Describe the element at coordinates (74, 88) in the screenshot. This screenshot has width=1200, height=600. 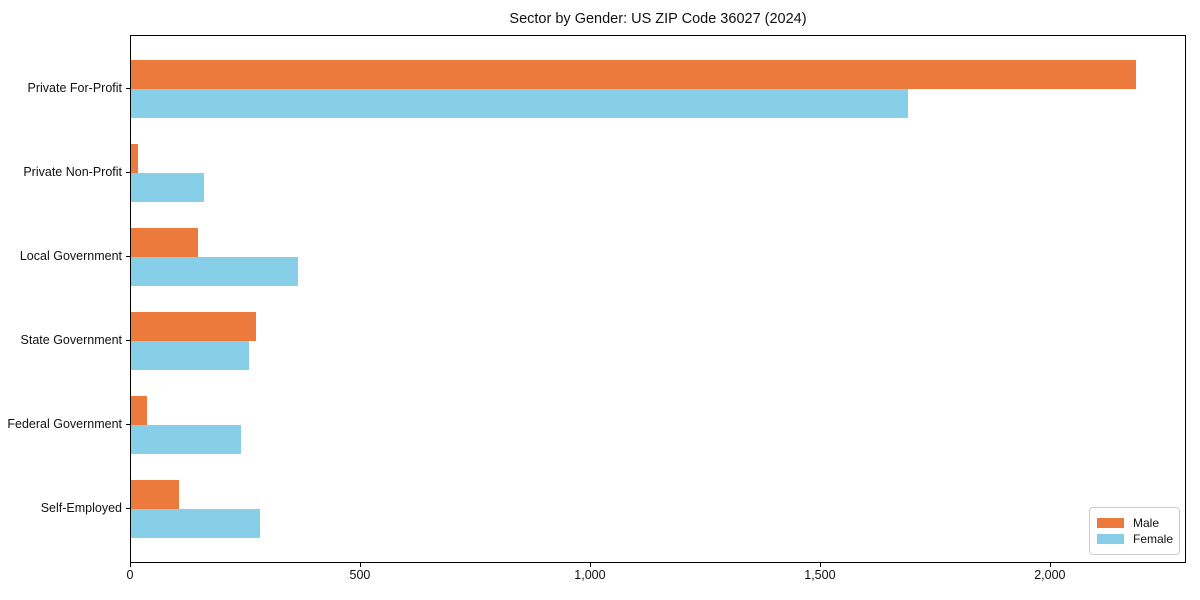
I see `y-axis-label: Private For-Profit` at that location.